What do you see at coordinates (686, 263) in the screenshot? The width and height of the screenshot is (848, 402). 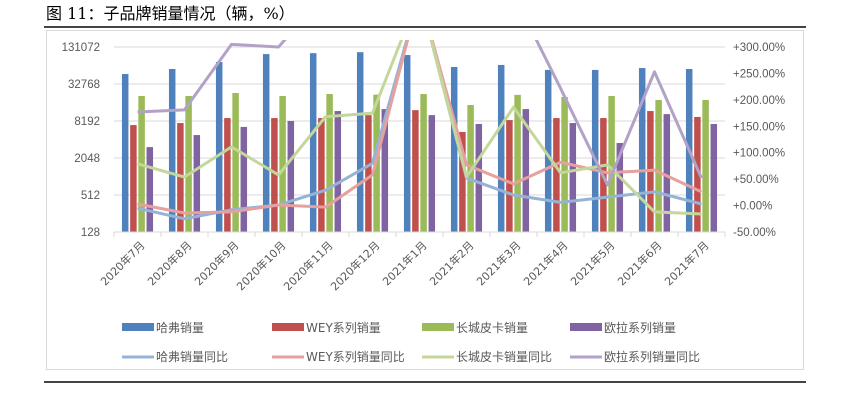 I see `category-label: 2021年7月` at bounding box center [686, 263].